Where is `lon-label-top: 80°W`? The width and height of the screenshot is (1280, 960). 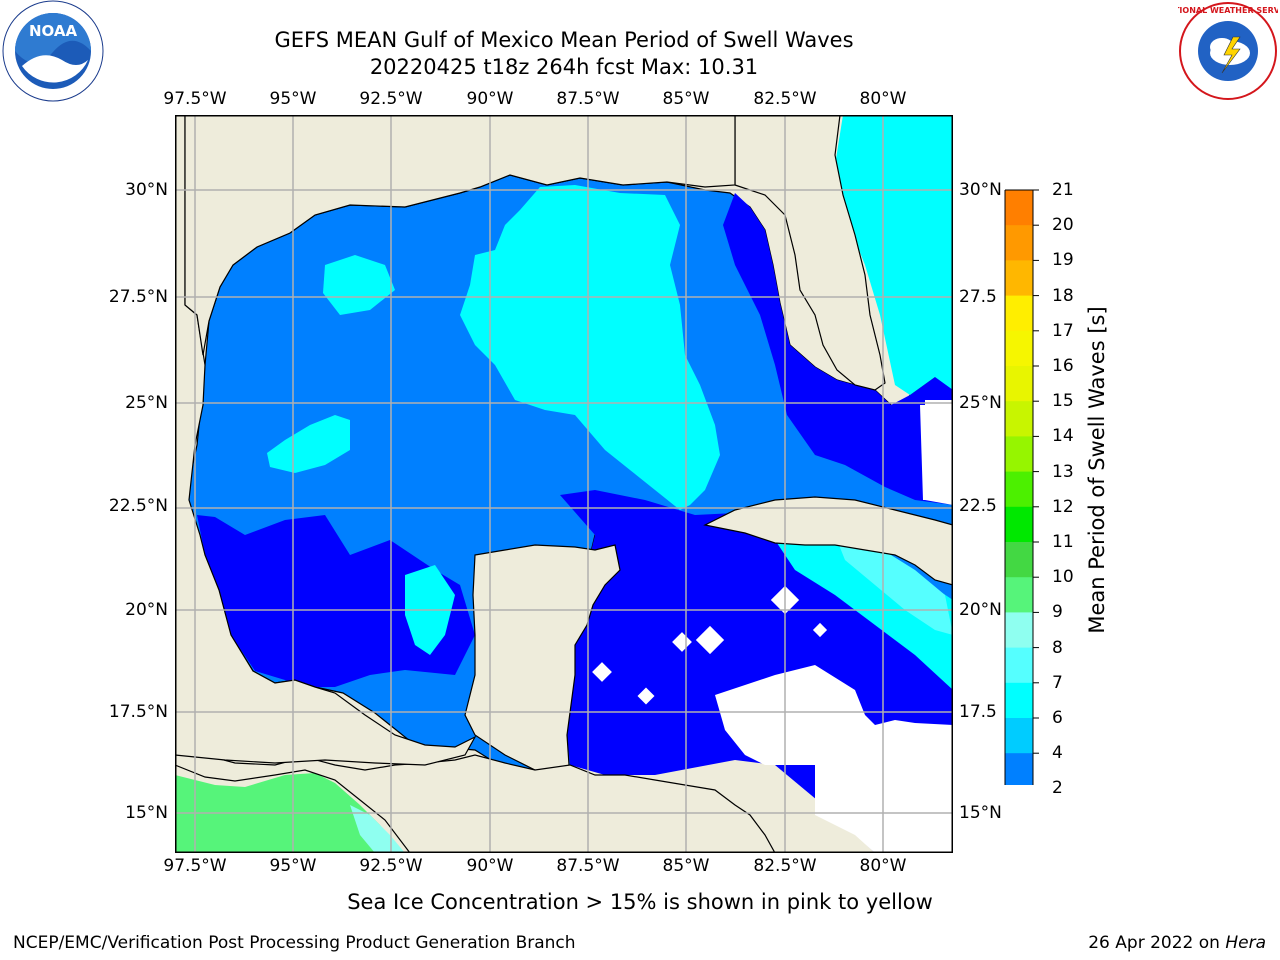
lon-label-top: 80°W is located at coordinates (883, 99).